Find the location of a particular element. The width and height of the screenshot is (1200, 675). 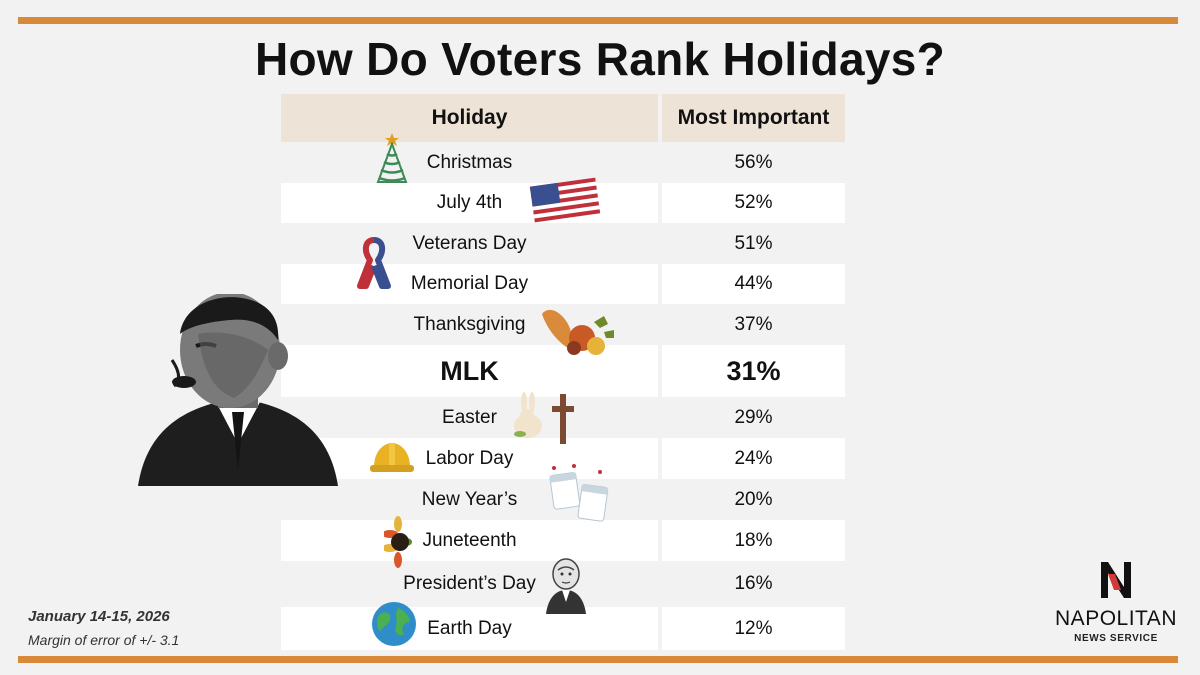

most-important-value: 44% is located at coordinates (753, 284).